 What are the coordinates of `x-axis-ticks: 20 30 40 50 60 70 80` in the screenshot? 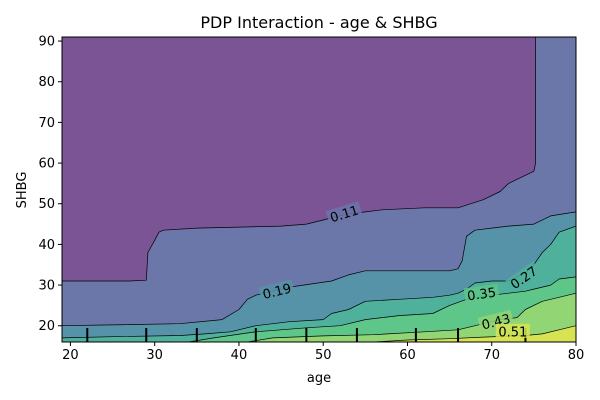 It's located at (323, 352).